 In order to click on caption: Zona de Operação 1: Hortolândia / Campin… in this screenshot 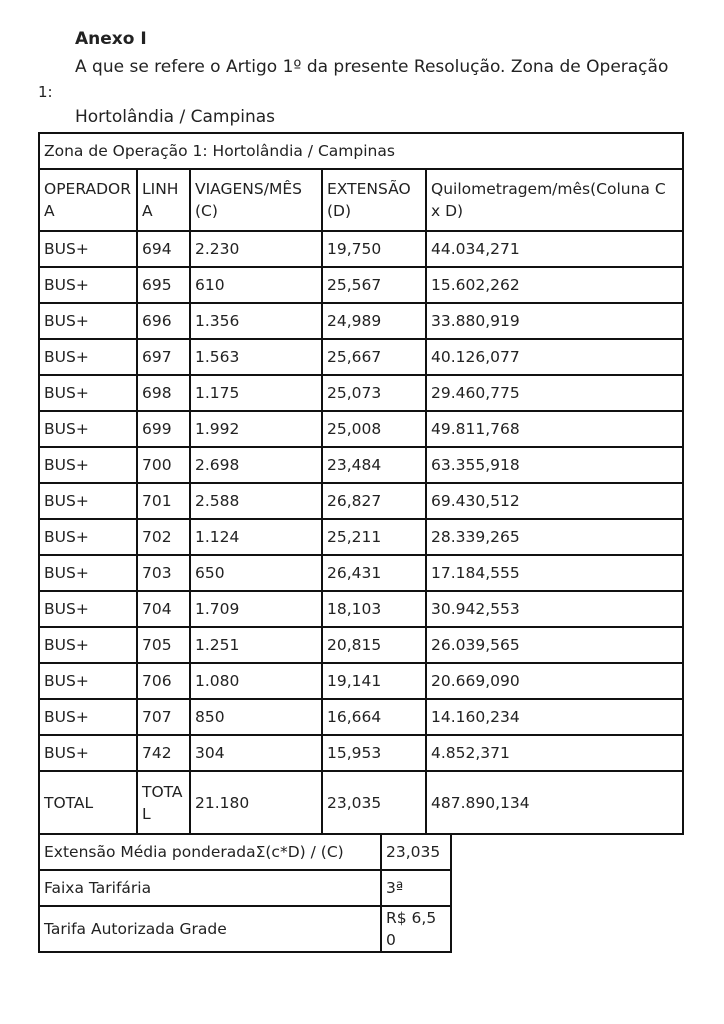, I will do `click(361, 151)`.